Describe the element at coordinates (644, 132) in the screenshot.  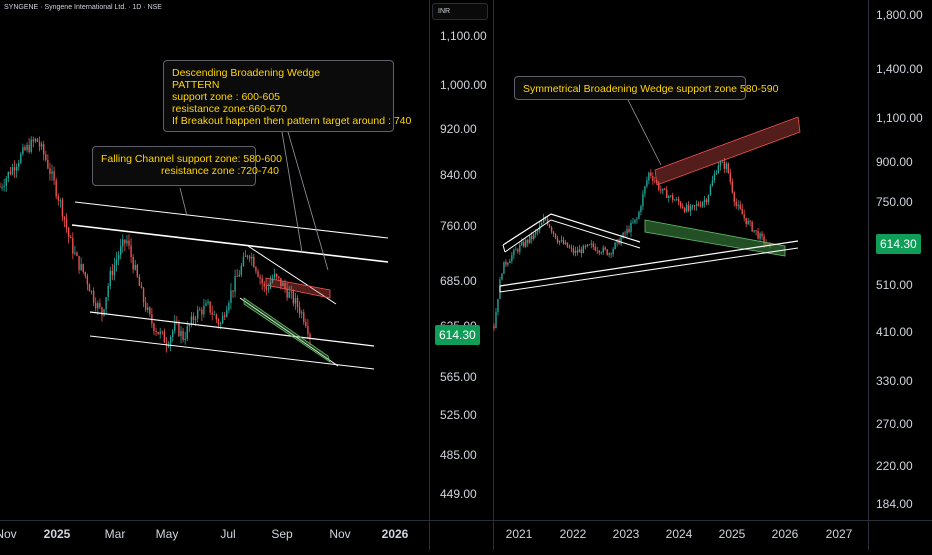
I see `right-callout-pointer` at that location.